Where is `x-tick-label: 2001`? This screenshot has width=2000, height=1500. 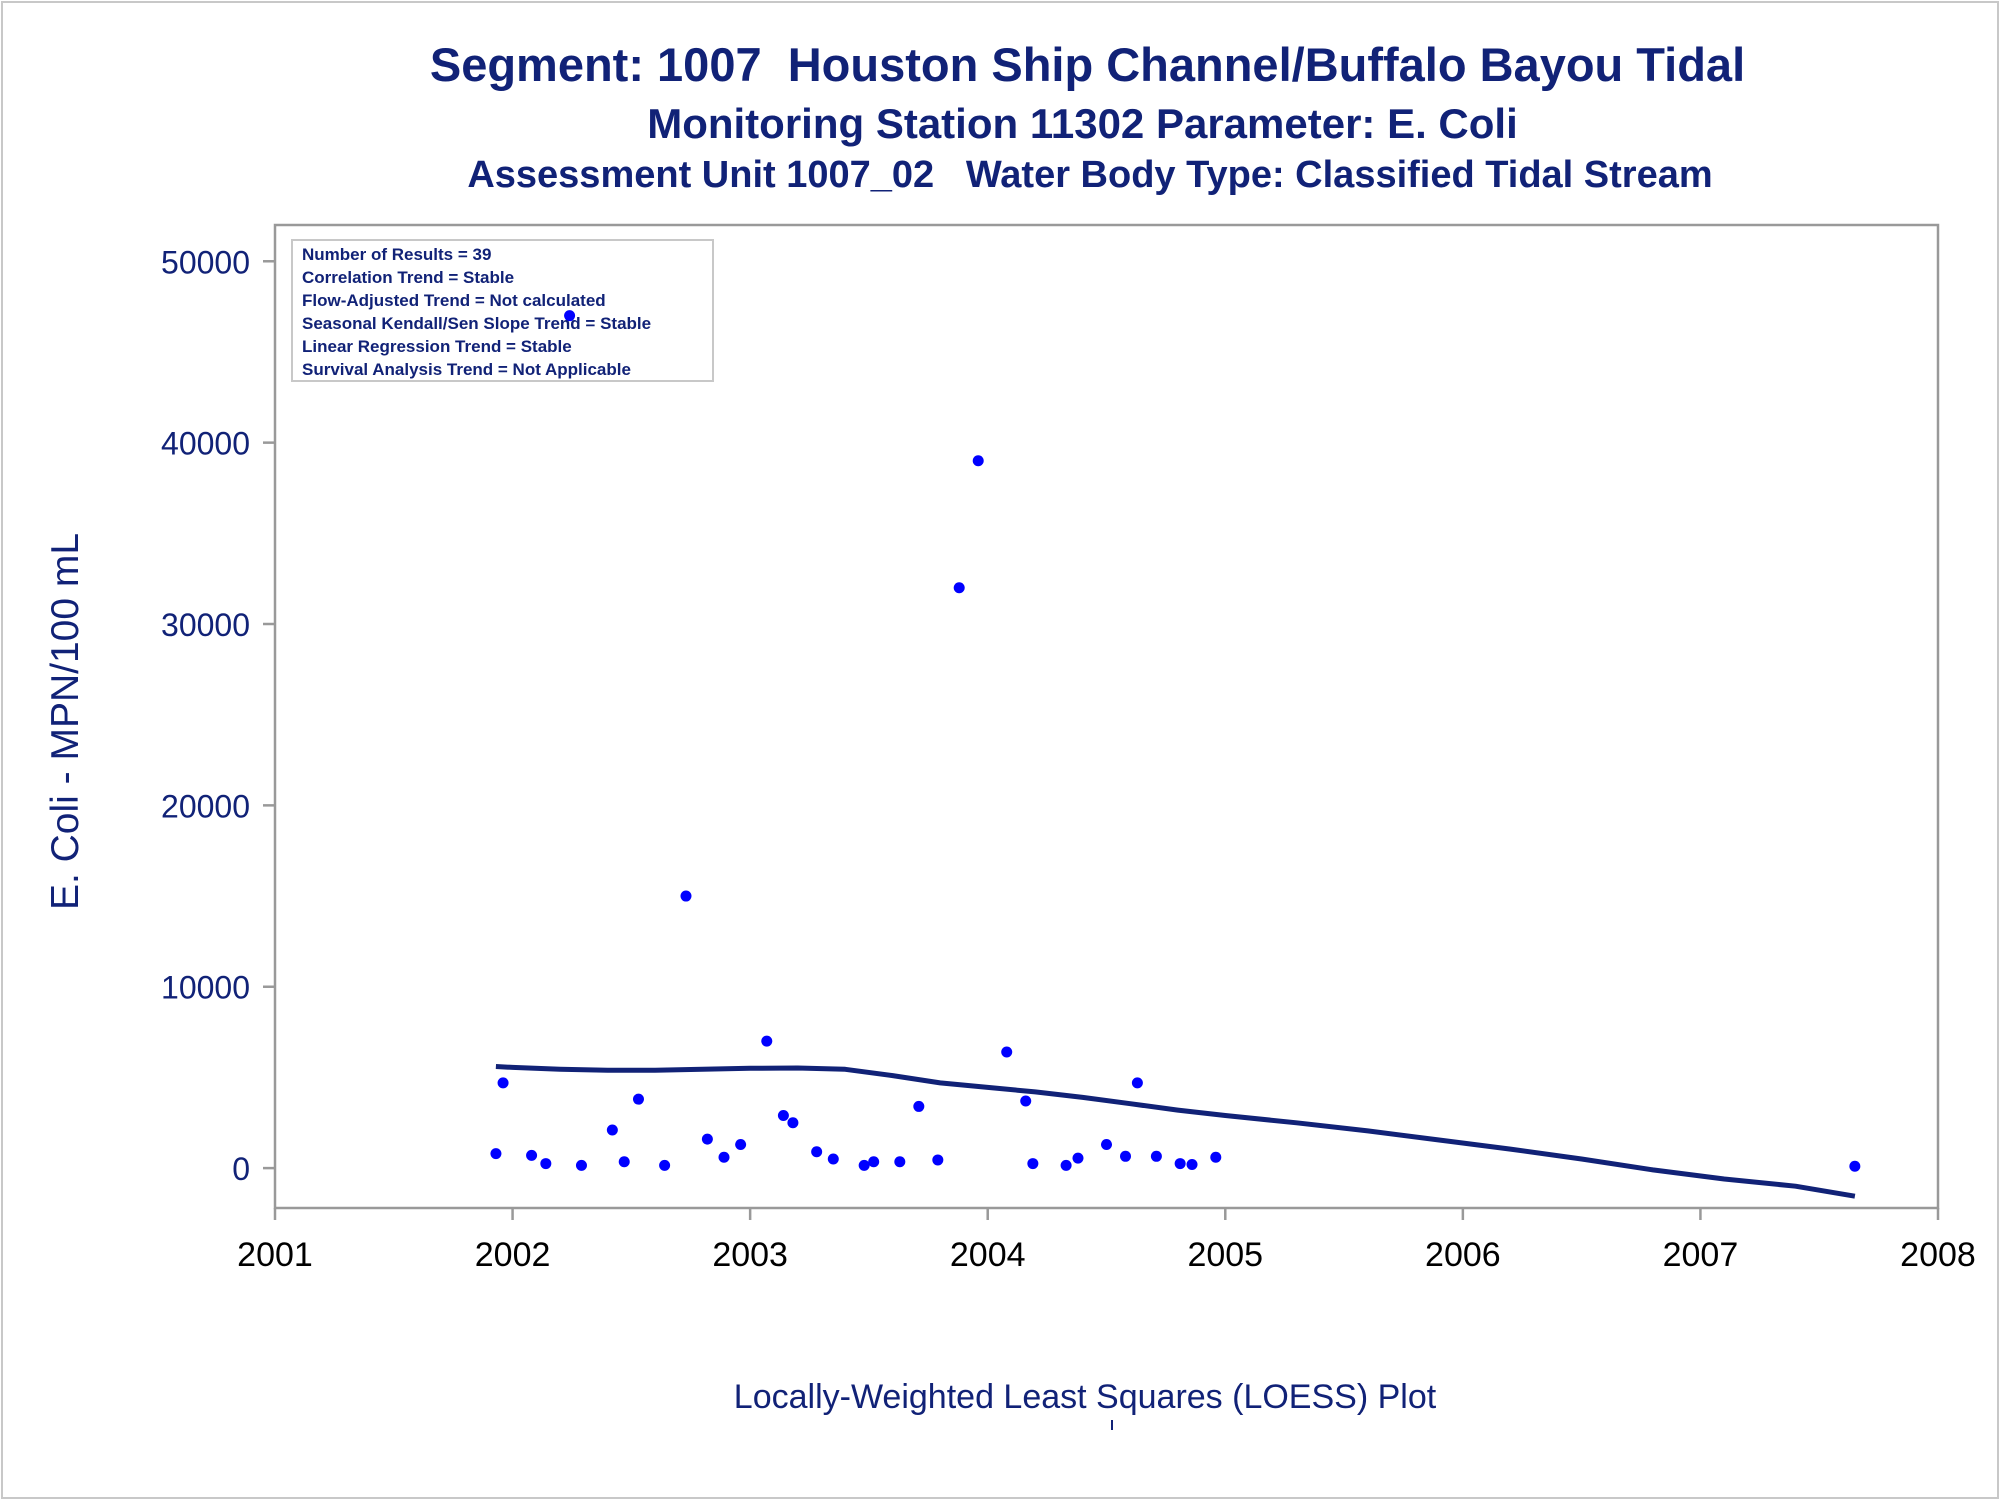
x-tick-label: 2001 is located at coordinates (275, 1255).